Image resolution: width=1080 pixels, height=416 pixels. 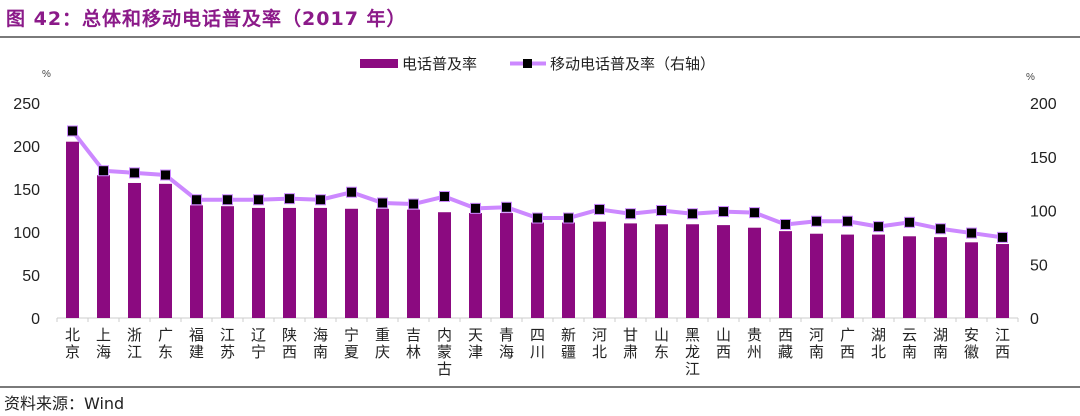 What do you see at coordinates (692, 271) in the screenshot?
I see `bar-黑龙江` at bounding box center [692, 271].